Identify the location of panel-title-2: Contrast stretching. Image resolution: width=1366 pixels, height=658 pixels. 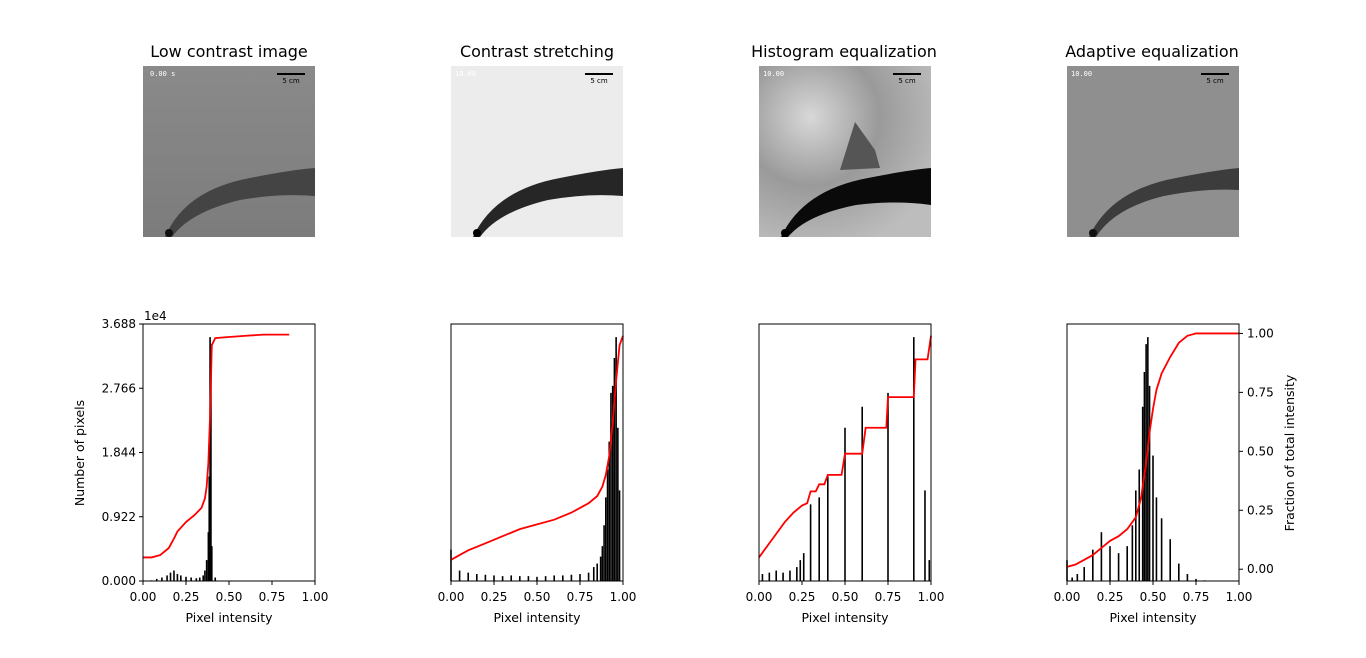
(537, 51).